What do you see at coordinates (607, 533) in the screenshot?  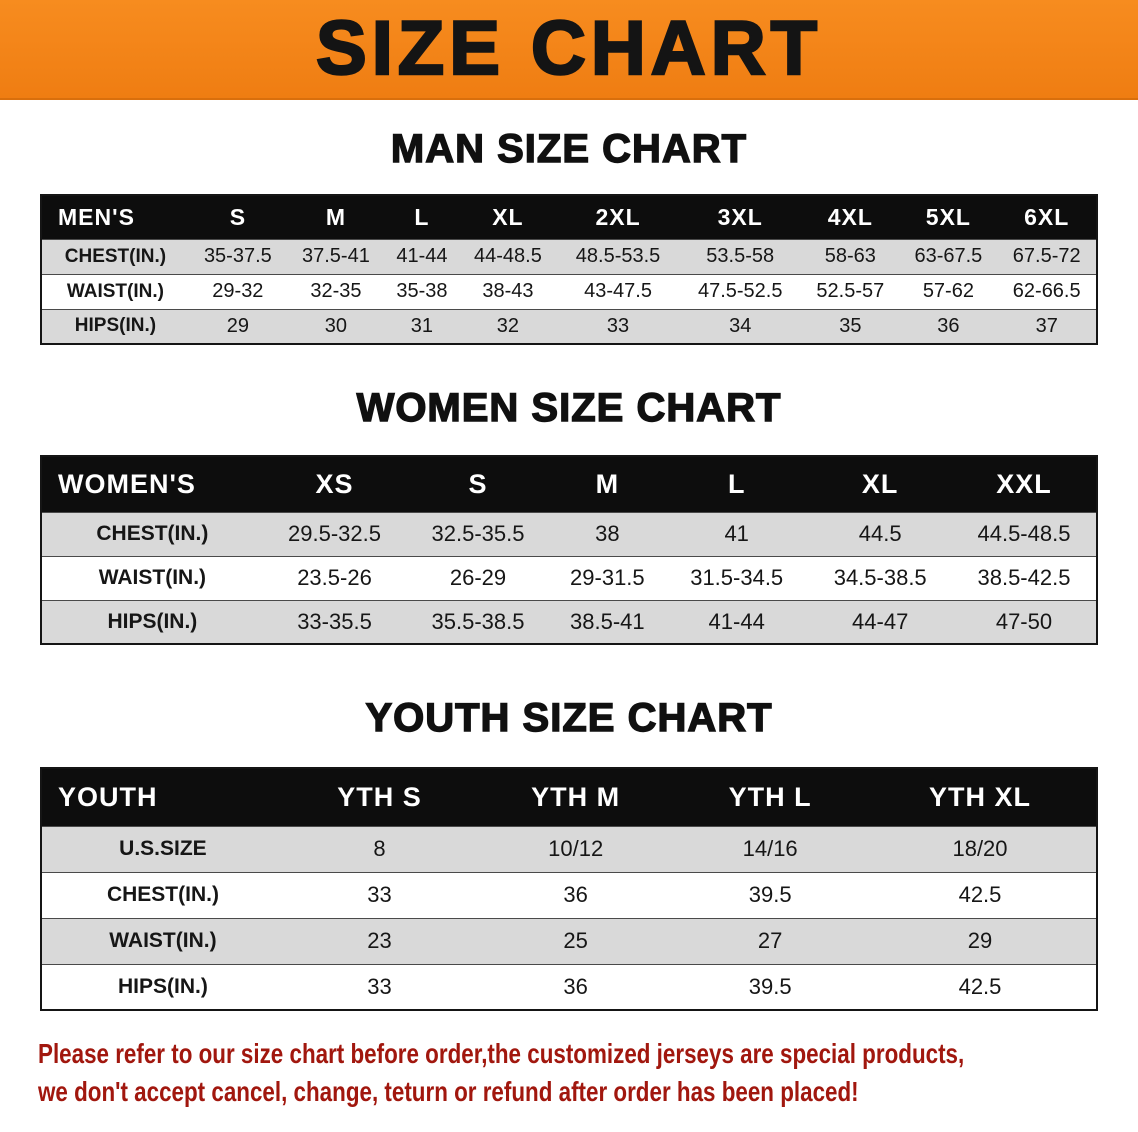 I see `data-cell: 38` at bounding box center [607, 533].